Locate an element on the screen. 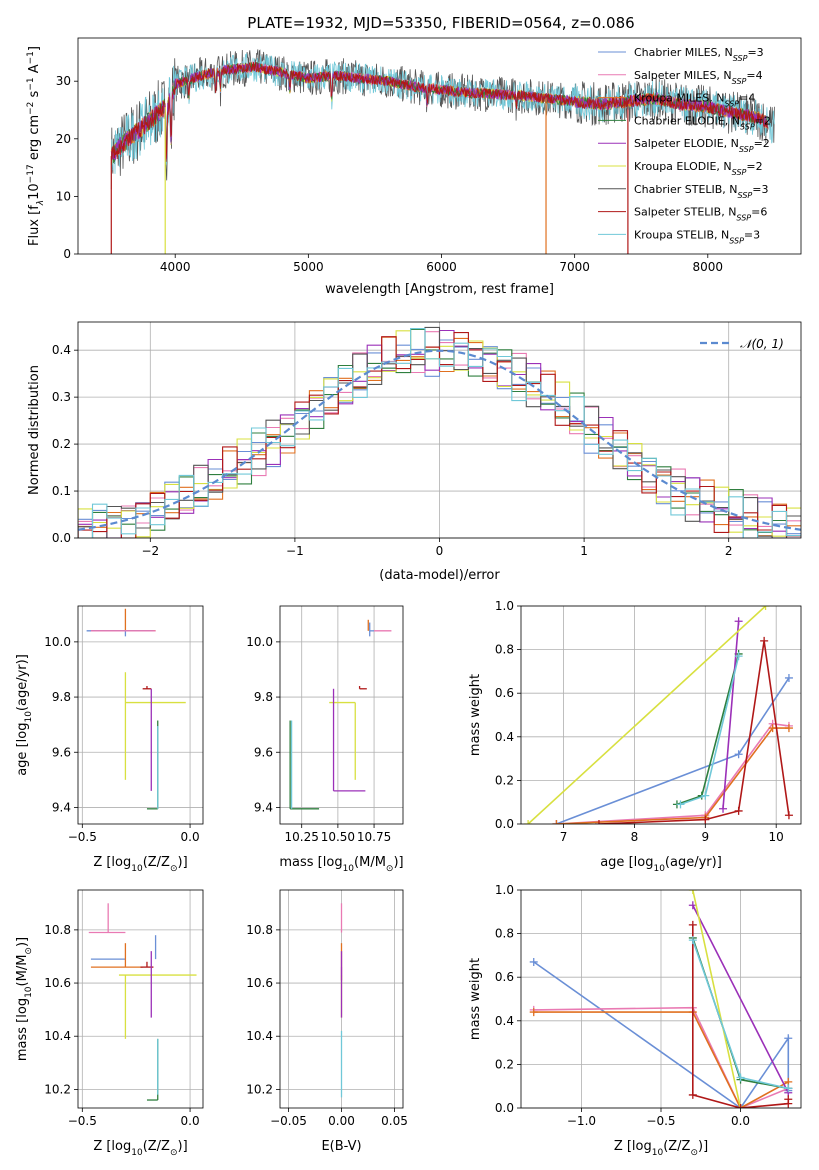 The image size is (819, 1170). legend-entry: Chabrier MILES, NSSP=3 is located at coordinates (699, 54).